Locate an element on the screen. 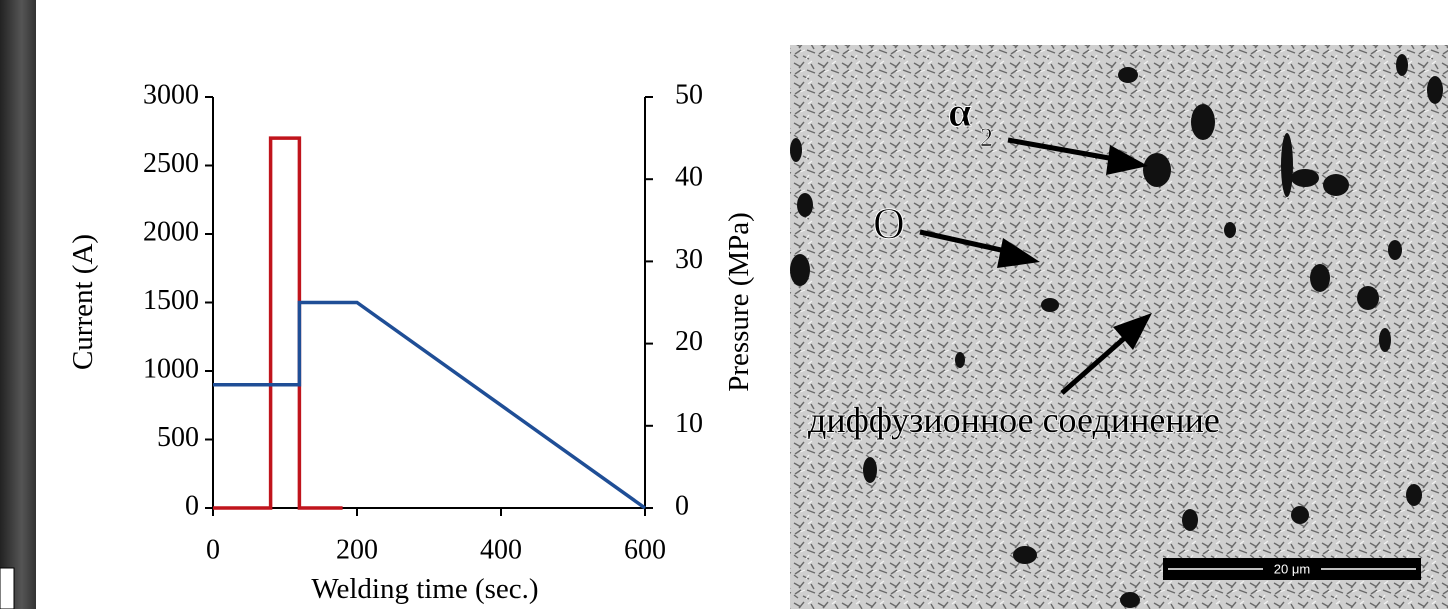  x-tick-label: 0 is located at coordinates (213, 549).